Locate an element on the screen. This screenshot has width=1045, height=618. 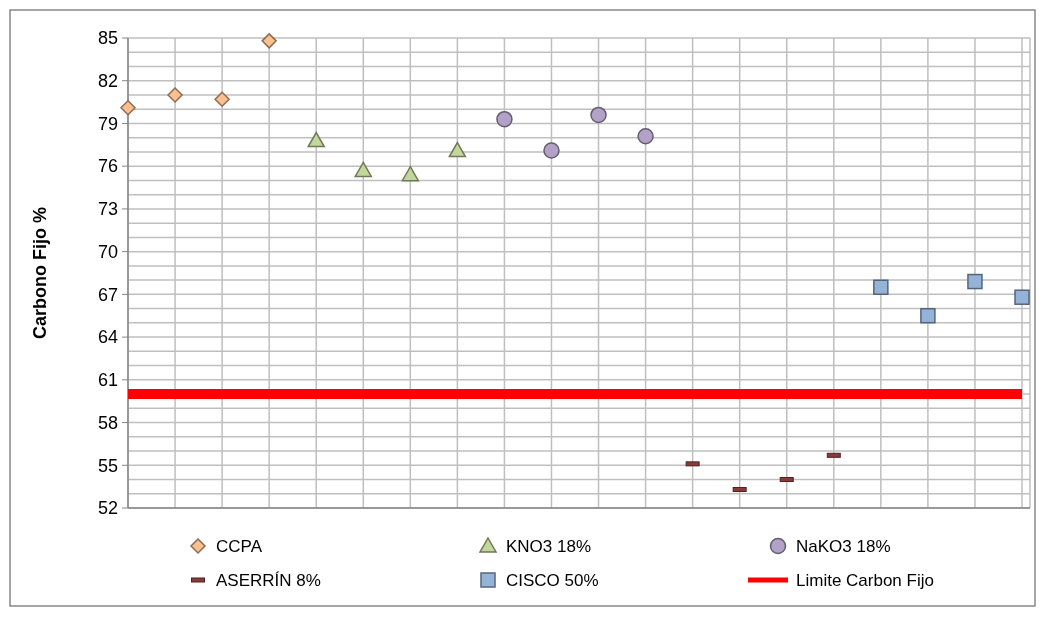
legend-label: CISCO 50% is located at coordinates (552, 580).